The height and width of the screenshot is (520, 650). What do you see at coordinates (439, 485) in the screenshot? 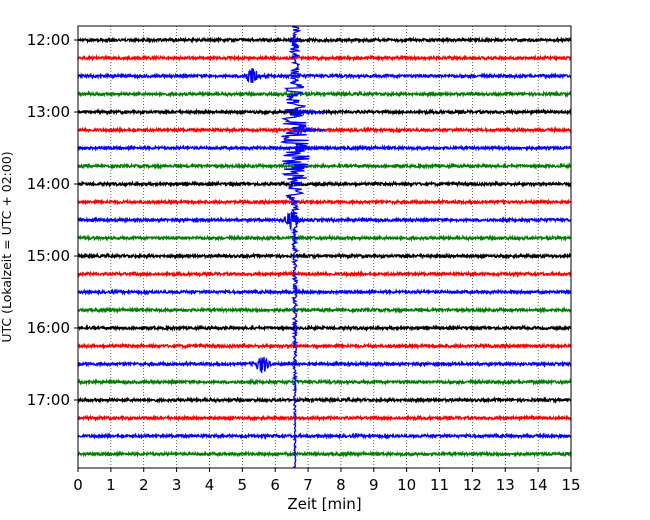
I see `x-tick-label: 11` at bounding box center [439, 485].